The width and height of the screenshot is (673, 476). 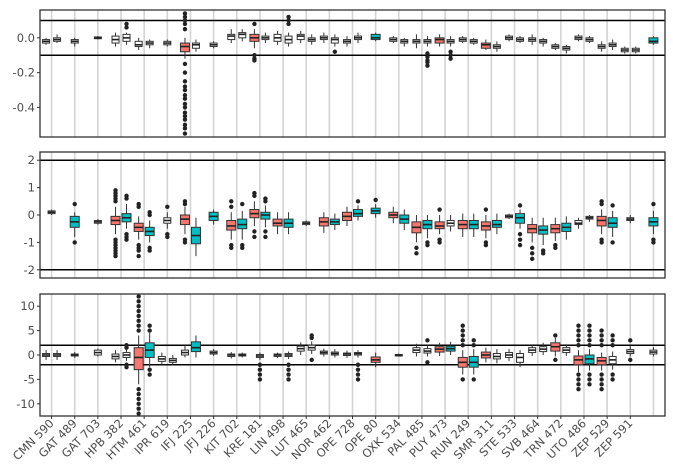 What do you see at coordinates (31, 188) in the screenshot?
I see `y-tick-label: 1` at bounding box center [31, 188].